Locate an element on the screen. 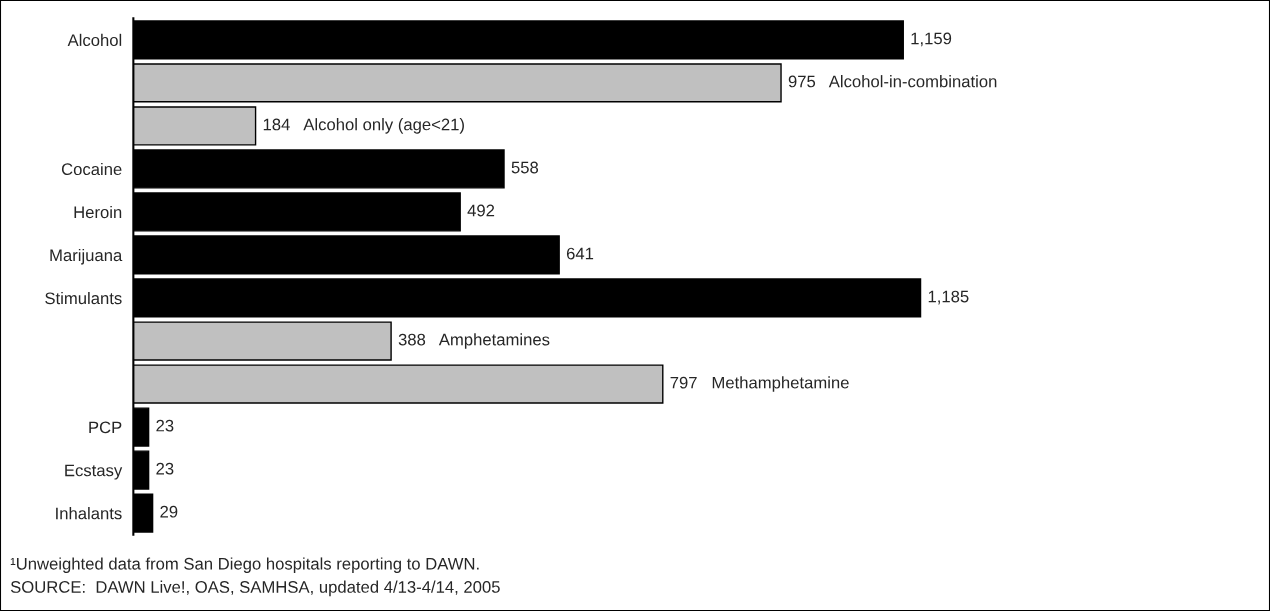 The image size is (1270, 611). data-label: 388 Amphetamines is located at coordinates (474, 341).